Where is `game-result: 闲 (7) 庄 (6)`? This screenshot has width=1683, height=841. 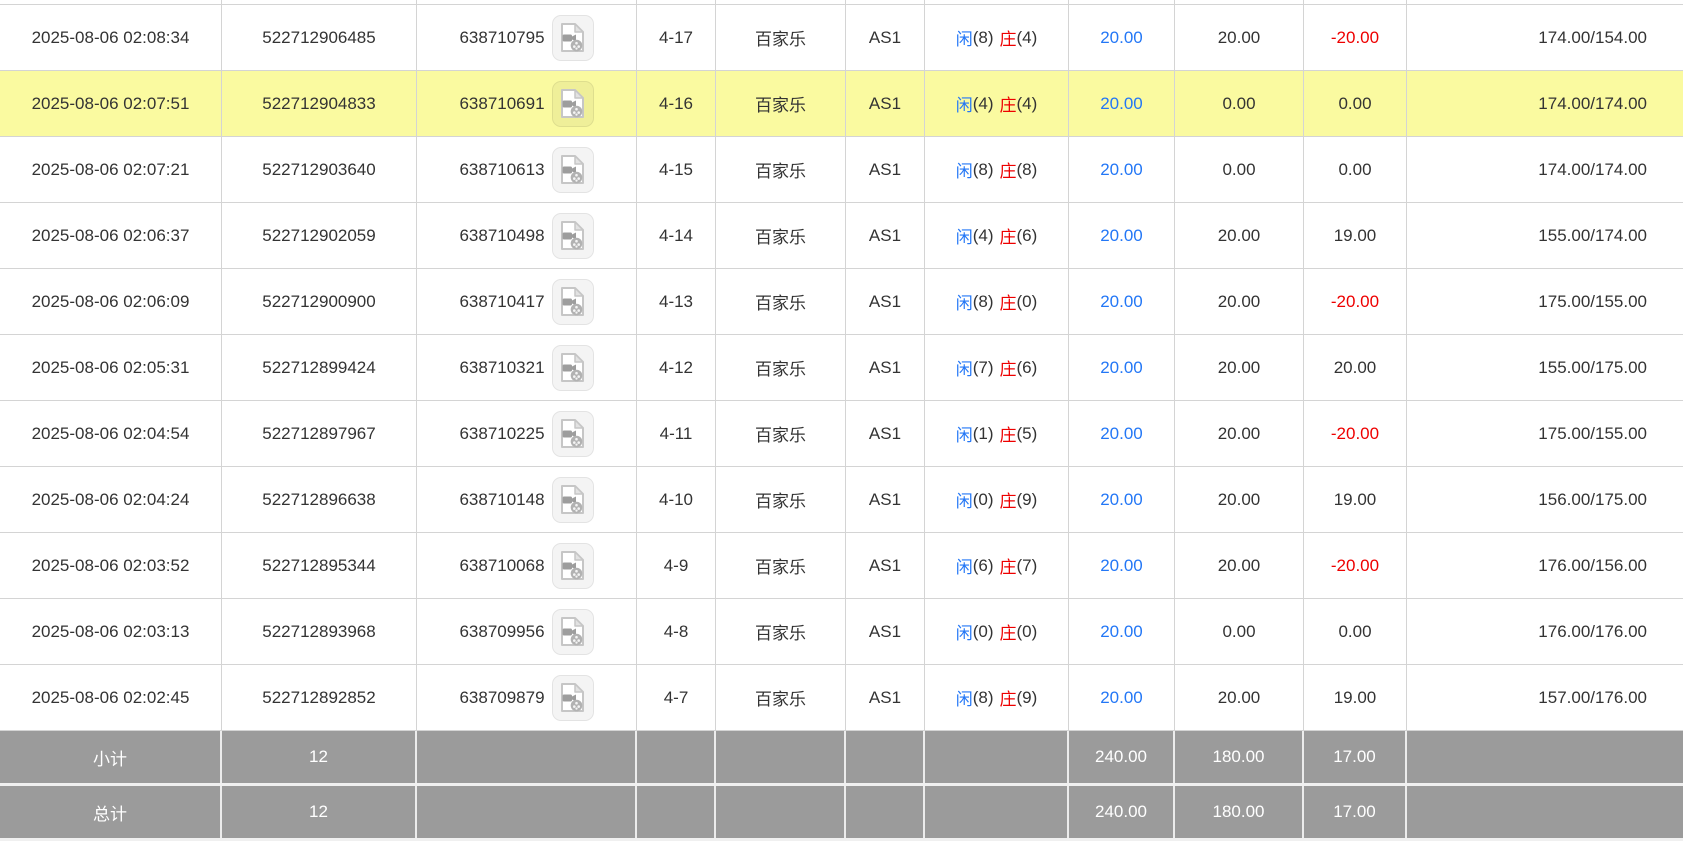 game-result: 闲 (7) 庄 (6) is located at coordinates (997, 367).